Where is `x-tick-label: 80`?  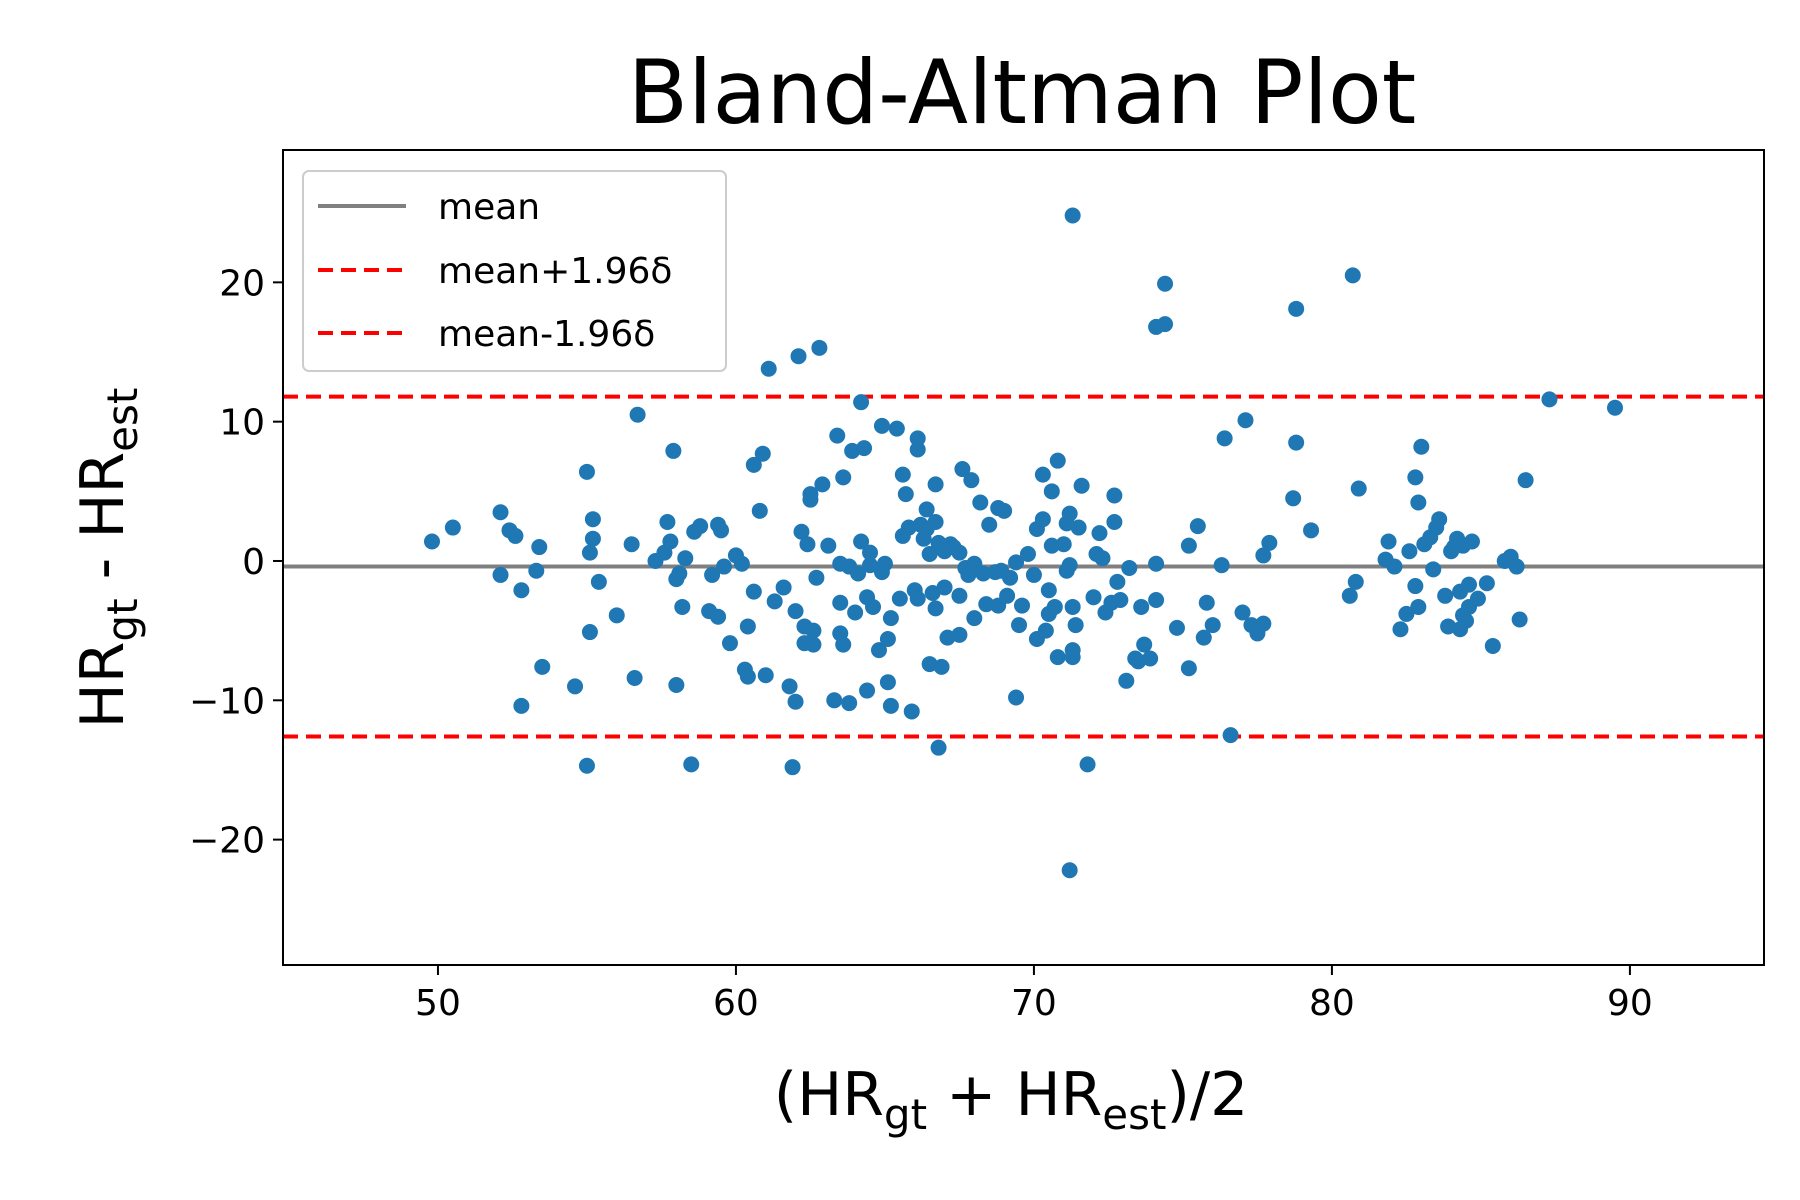 x-tick-label: 80 is located at coordinates (1332, 1003).